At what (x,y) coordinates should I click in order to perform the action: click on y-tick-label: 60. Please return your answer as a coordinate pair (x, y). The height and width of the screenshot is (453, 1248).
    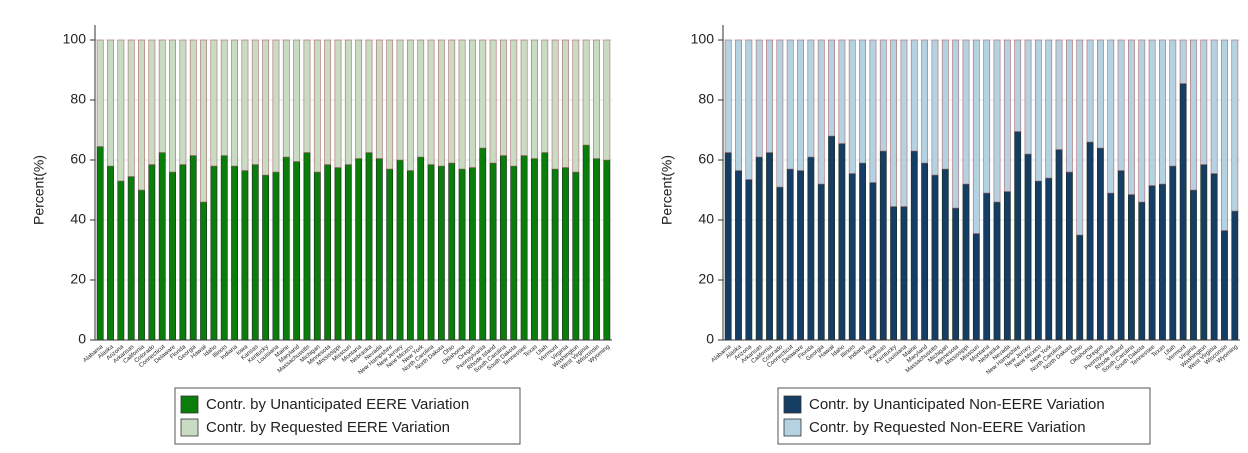
    Looking at the image, I should click on (78, 159).